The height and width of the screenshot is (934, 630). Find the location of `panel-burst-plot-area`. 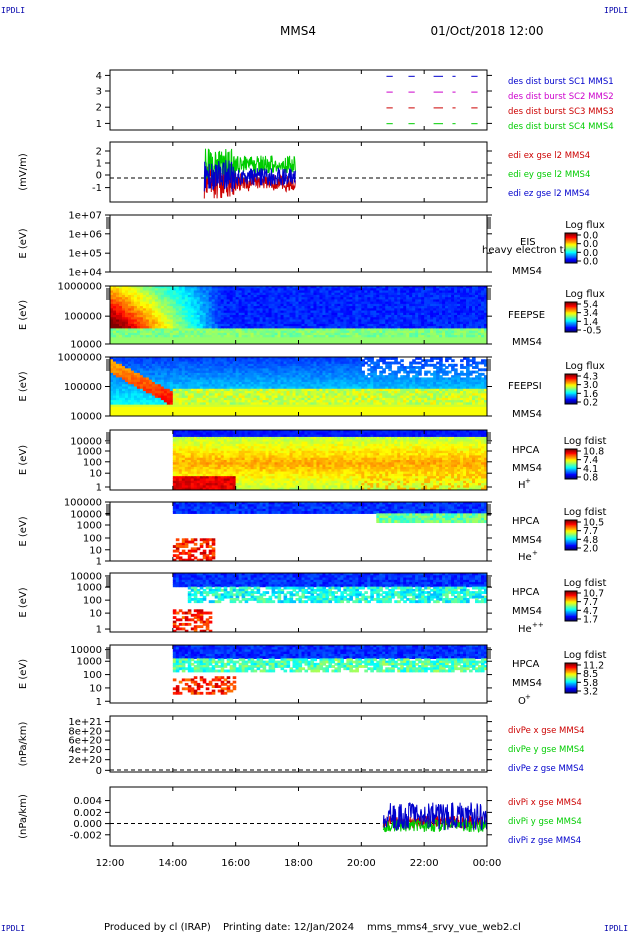

panel-burst-plot-area is located at coordinates (432, 100).